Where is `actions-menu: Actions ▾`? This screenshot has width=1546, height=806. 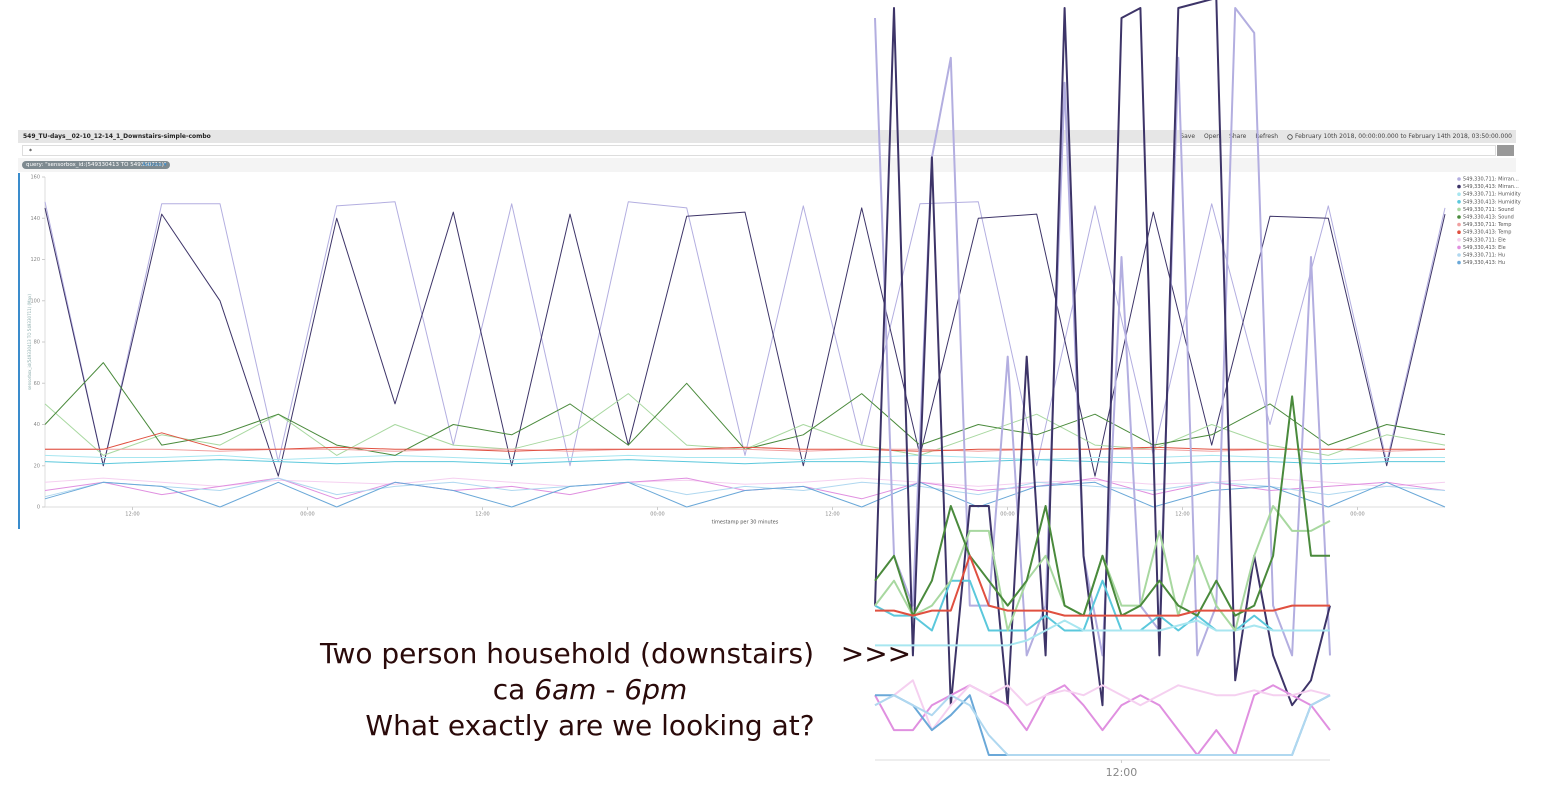 actions-menu: Actions ▾ is located at coordinates (154, 165).